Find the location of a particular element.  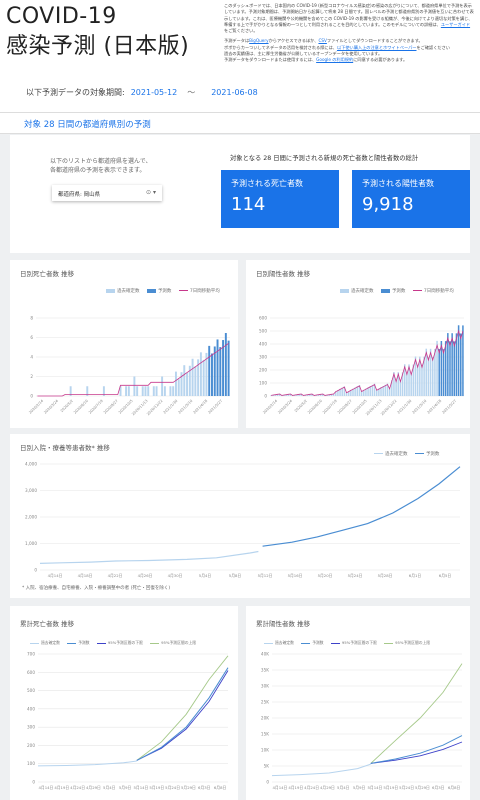

x-tick-label: 5月16日 is located at coordinates (295, 575).